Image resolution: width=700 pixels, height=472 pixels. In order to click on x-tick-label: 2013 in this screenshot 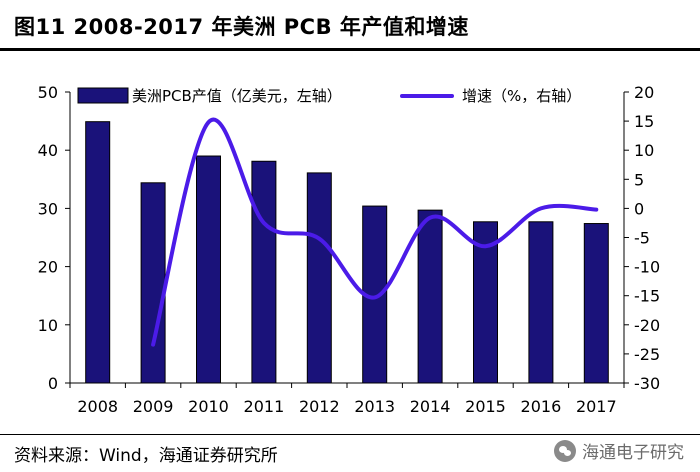, I will do `click(374, 406)`.